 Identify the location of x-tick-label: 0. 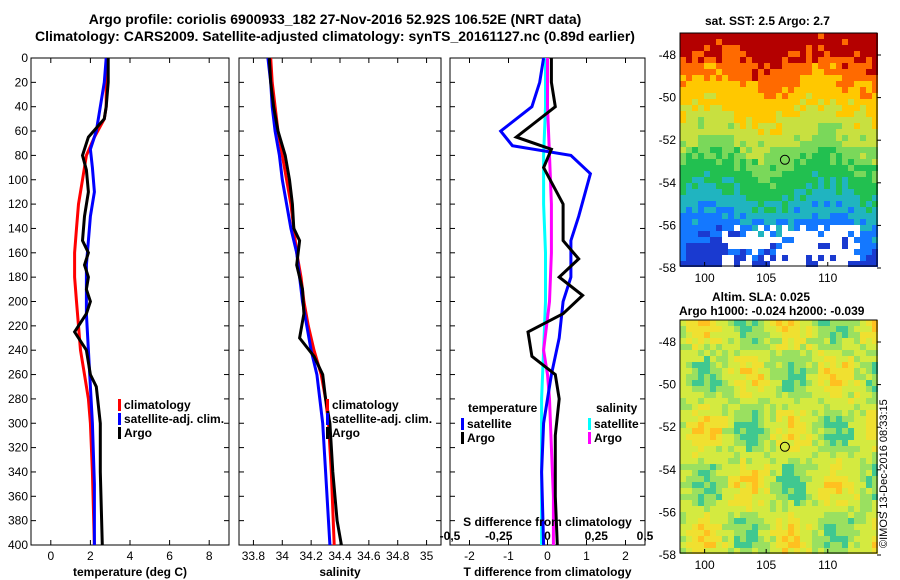
(547, 556).